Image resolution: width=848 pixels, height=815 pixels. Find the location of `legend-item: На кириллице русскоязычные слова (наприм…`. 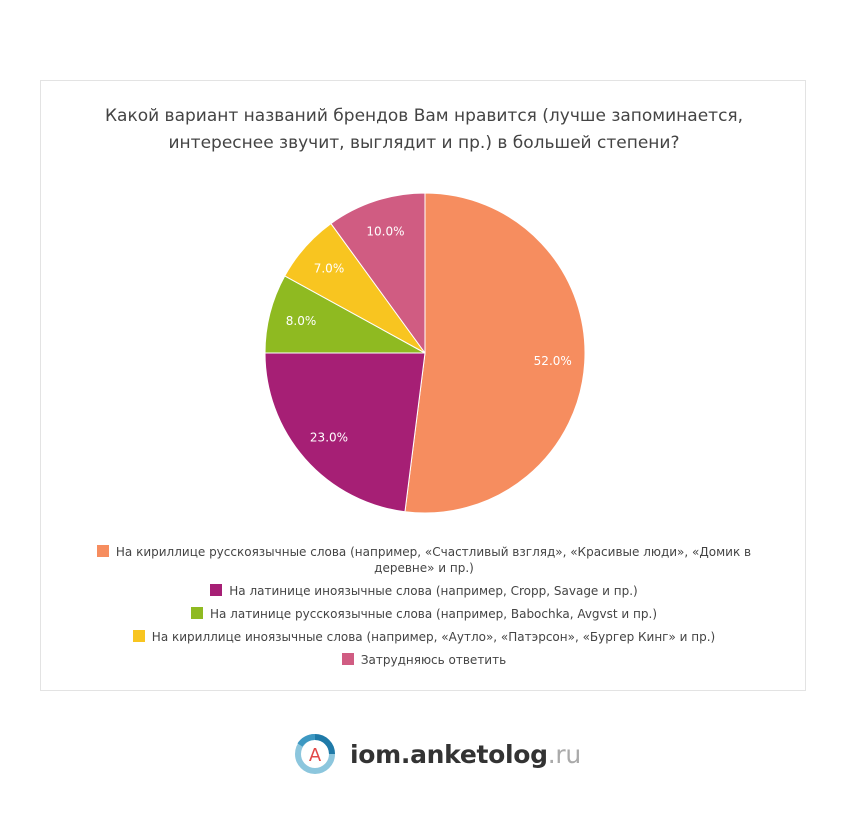

legend-item: На кириллице русскоязычные слова (наприм… is located at coordinates (424, 560).